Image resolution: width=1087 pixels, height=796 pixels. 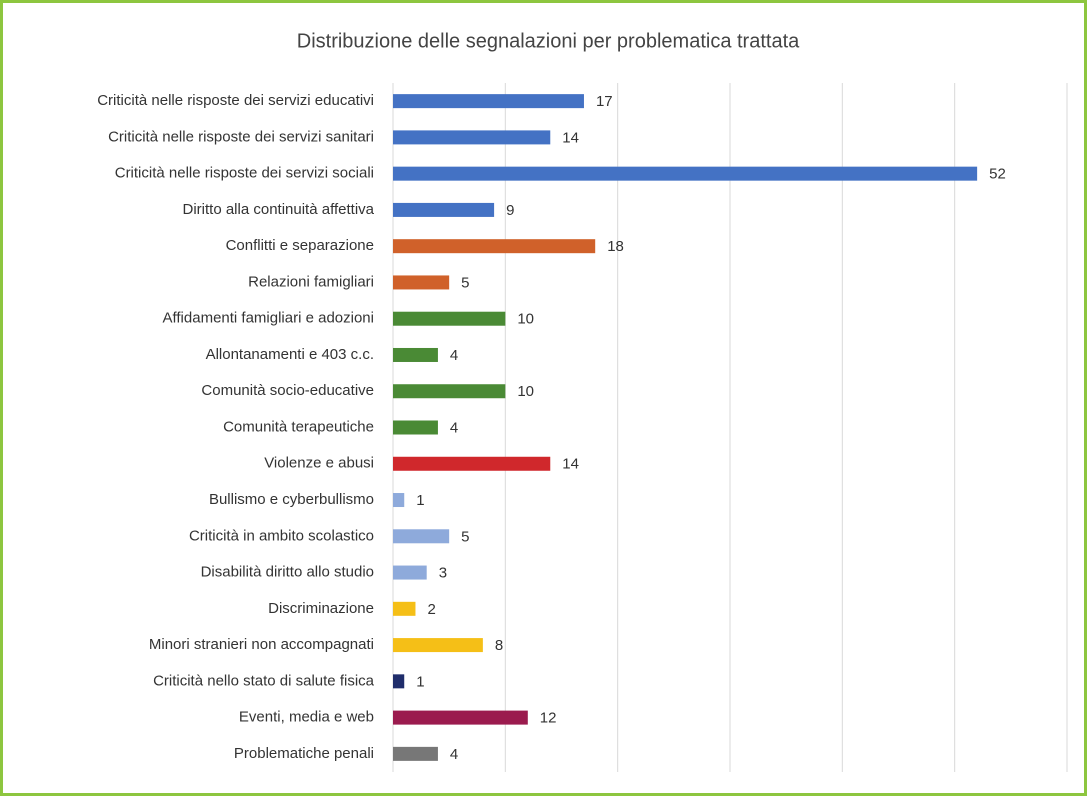 What do you see at coordinates (615, 246) in the screenshot?
I see `value-label: 18` at bounding box center [615, 246].